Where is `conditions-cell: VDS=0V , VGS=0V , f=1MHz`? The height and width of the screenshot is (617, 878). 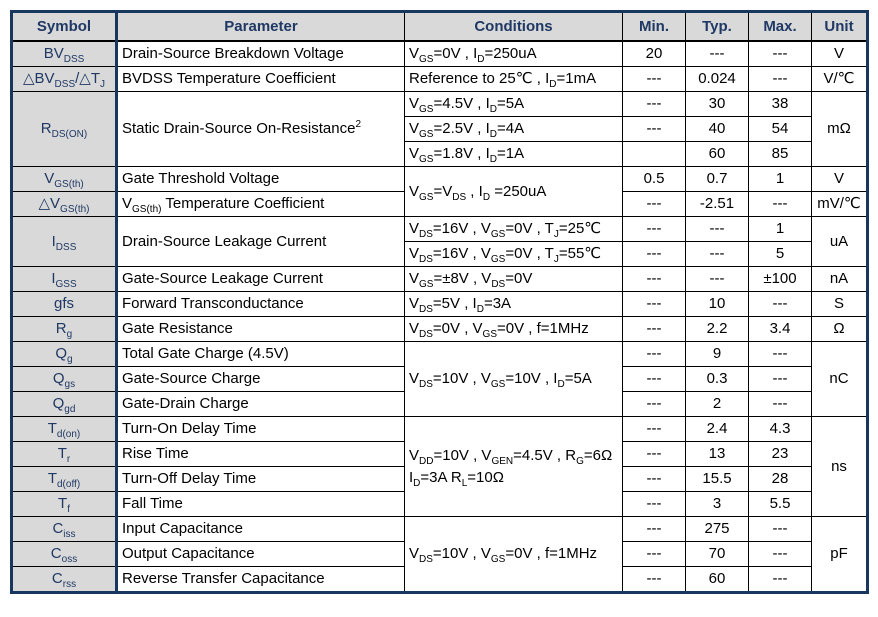 conditions-cell: VDS=0V , VGS=0V , f=1MHz is located at coordinates (513, 329).